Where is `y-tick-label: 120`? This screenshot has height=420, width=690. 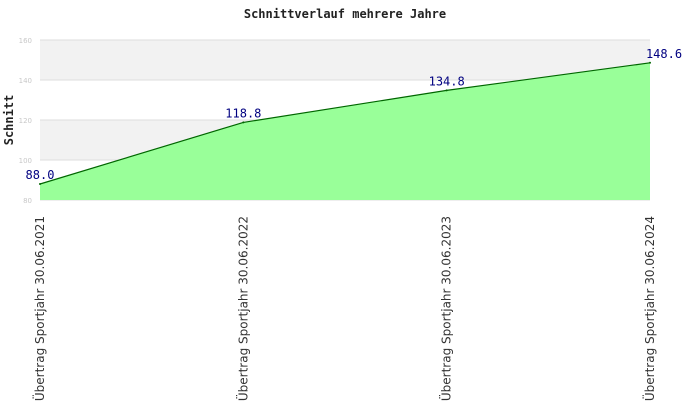
y-tick-label: 120 is located at coordinates (25, 121).